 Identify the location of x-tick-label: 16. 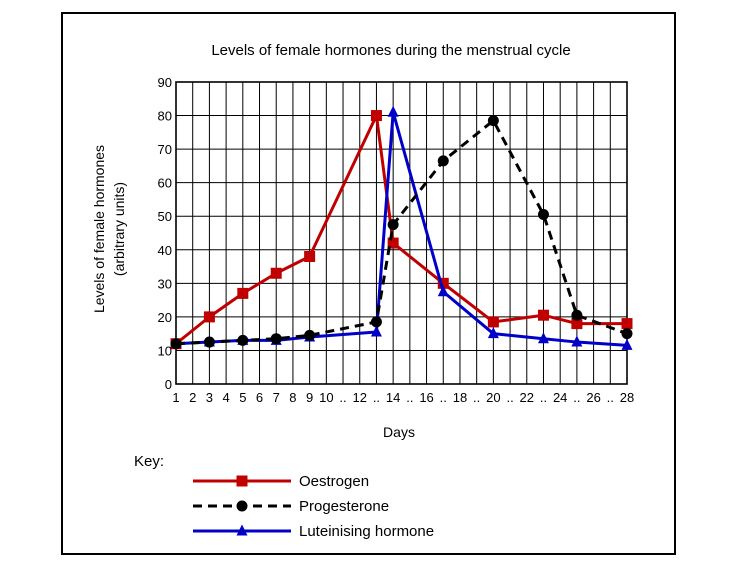
(426, 397).